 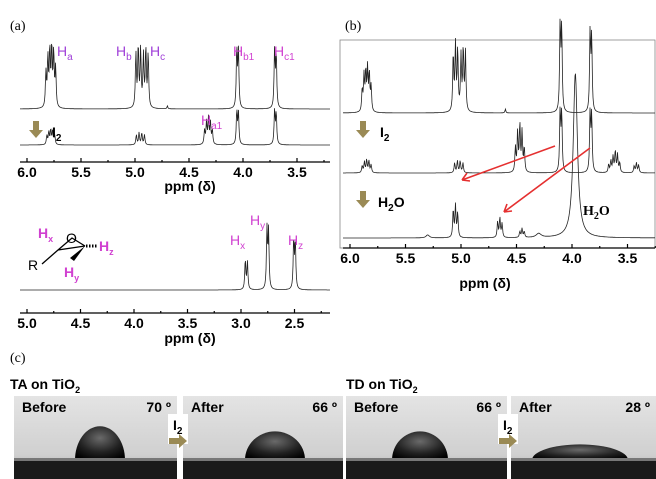 I want to click on bond-wedge, so click(x=77, y=253).